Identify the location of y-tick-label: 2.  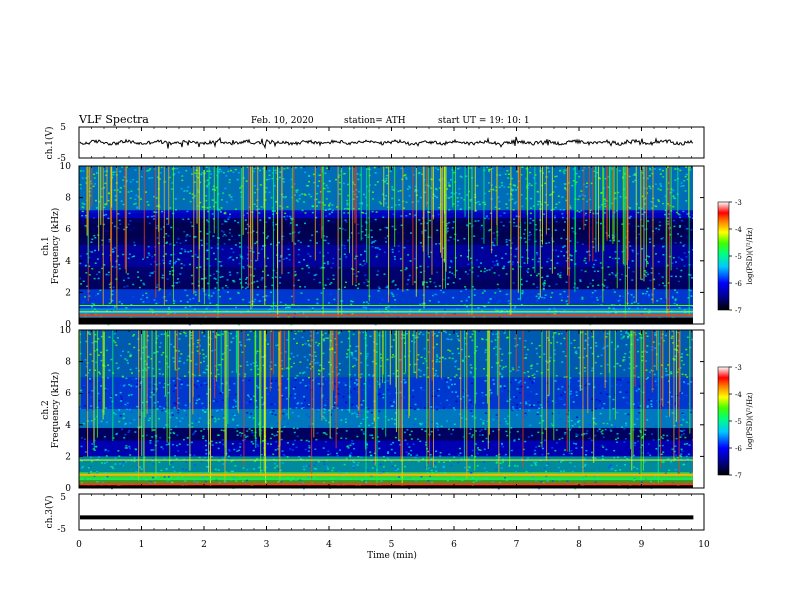
(68, 293).